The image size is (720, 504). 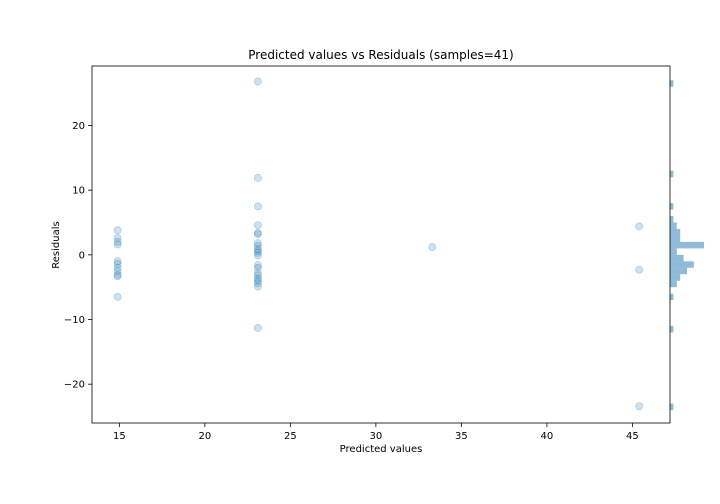 I want to click on y-axis-ticks: −20 −10 0 10 20, so click(x=78, y=256).